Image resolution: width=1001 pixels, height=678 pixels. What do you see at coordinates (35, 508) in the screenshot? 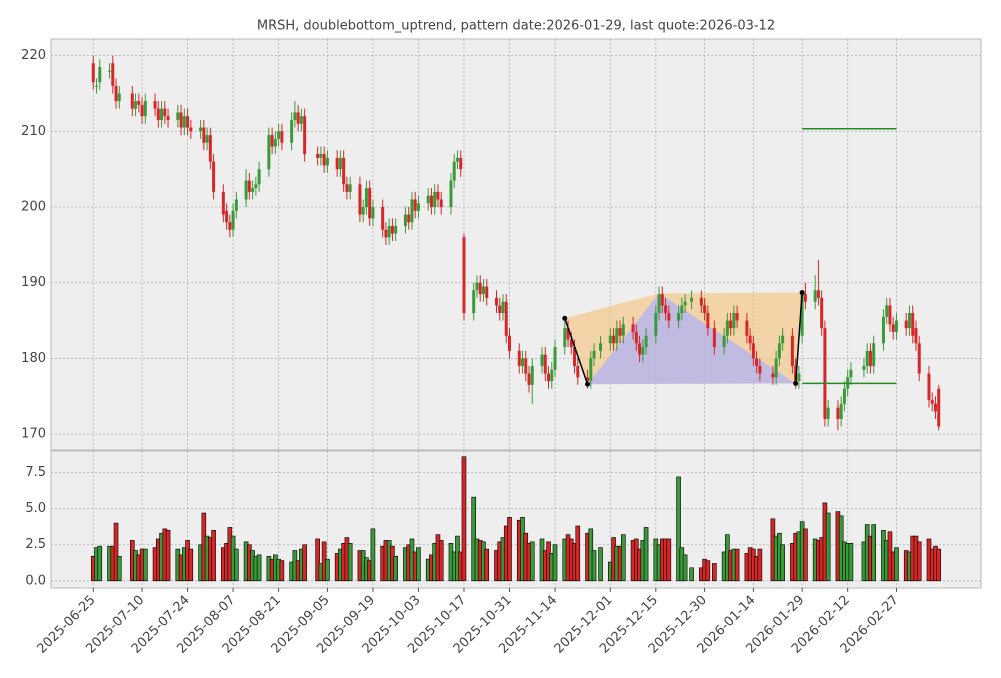
I see `volume-tick-label: 5.0` at bounding box center [35, 508].